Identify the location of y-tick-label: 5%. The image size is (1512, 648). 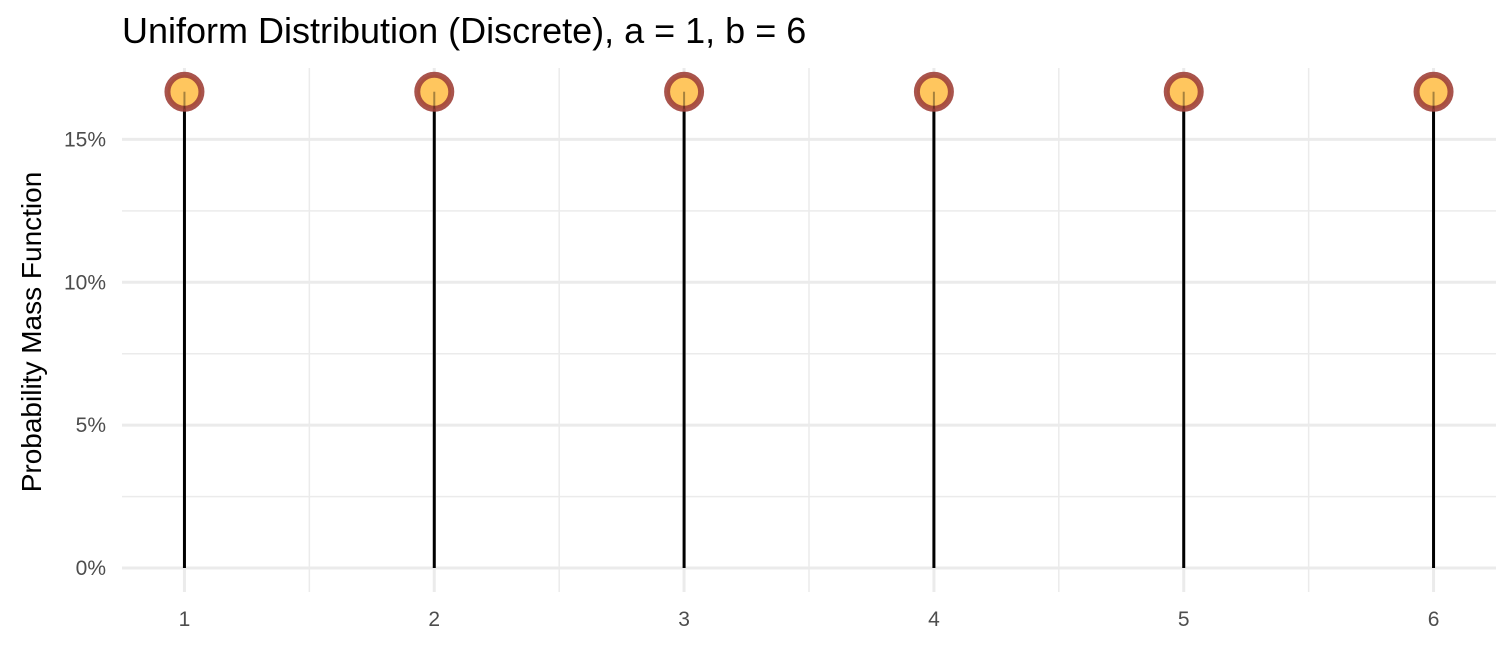
(91, 425).